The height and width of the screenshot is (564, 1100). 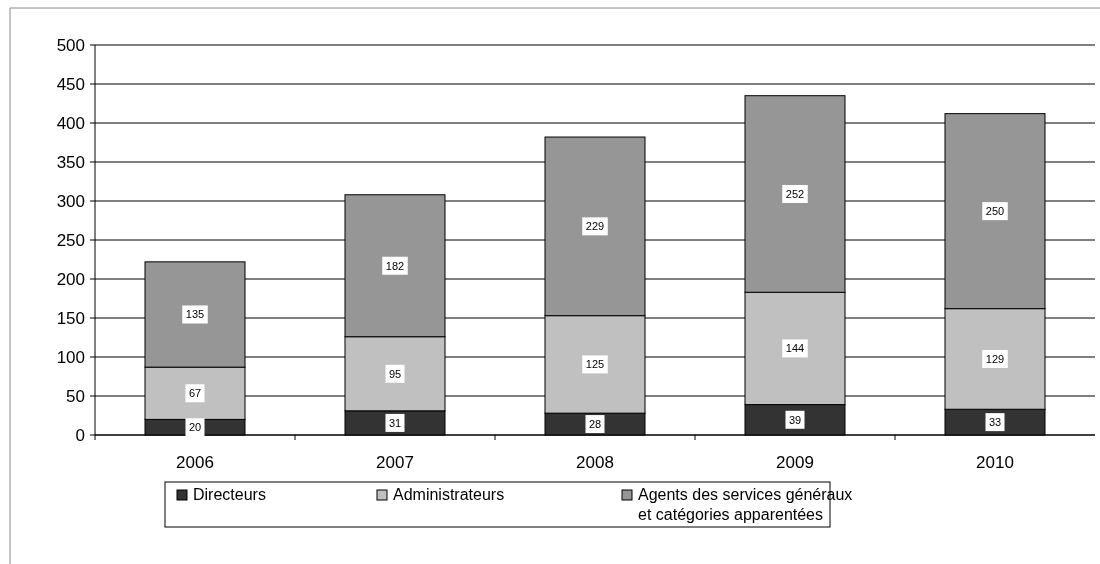 I want to click on legend-label: Directeurs, so click(x=229, y=494).